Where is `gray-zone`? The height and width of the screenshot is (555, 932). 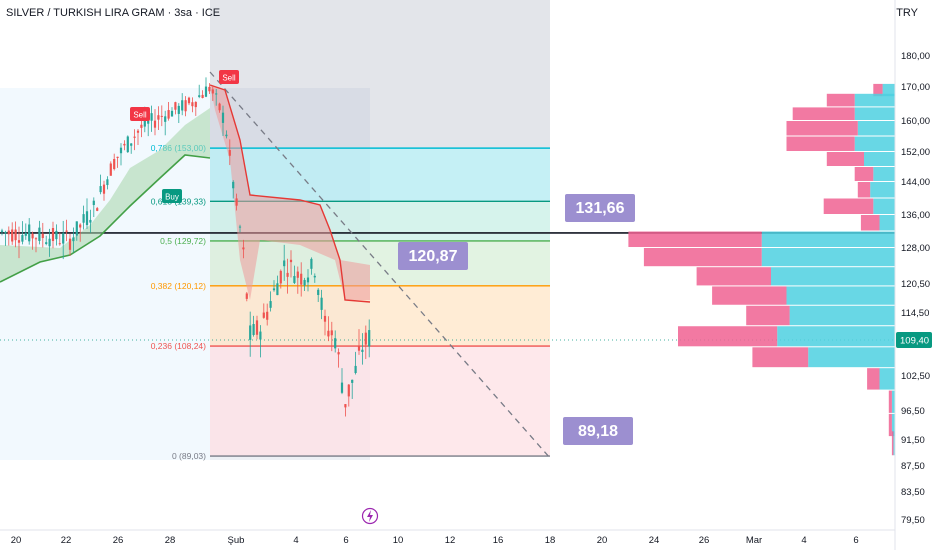
gray-zone is located at coordinates (380, 74).